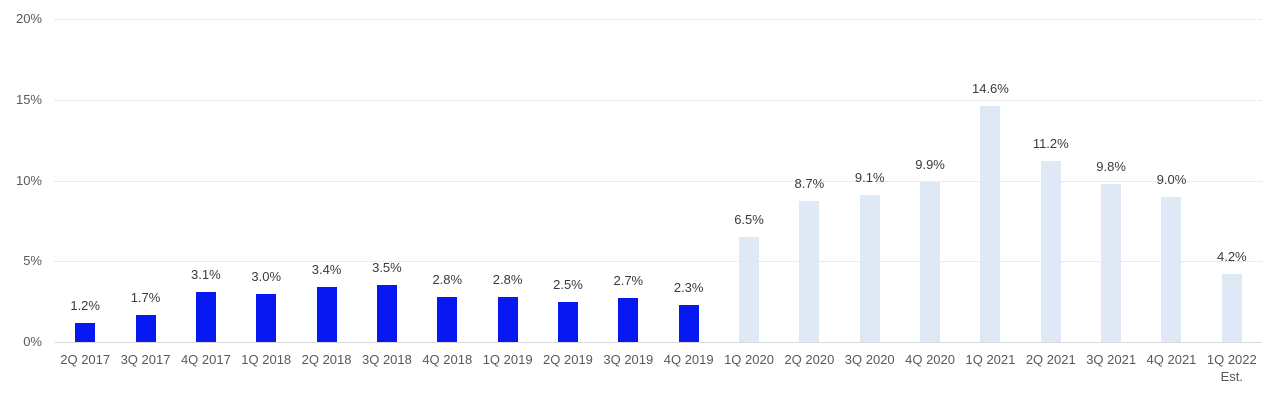  Describe the element at coordinates (1050, 143) in the screenshot. I see `bar-value-label: 11.2%` at that location.